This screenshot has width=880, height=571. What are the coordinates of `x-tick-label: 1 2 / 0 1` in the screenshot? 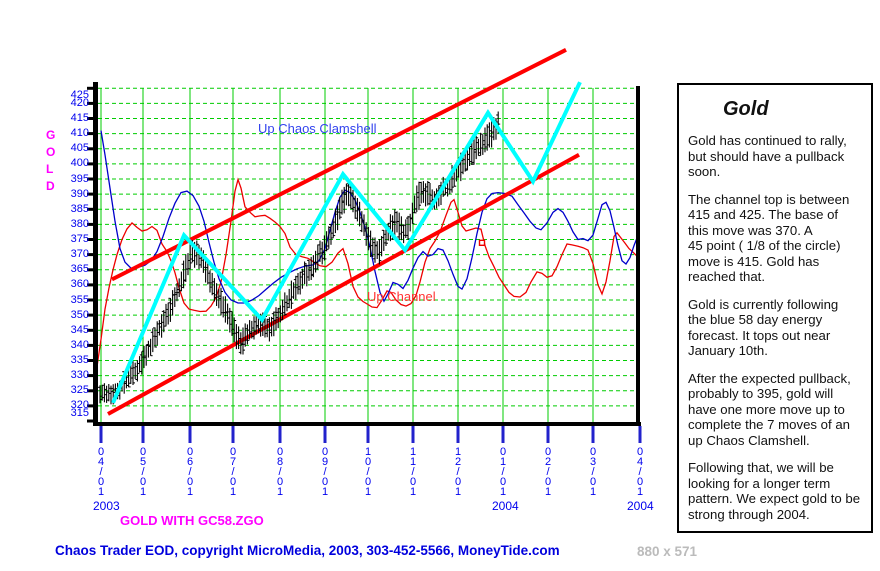 It's located at (458, 472).